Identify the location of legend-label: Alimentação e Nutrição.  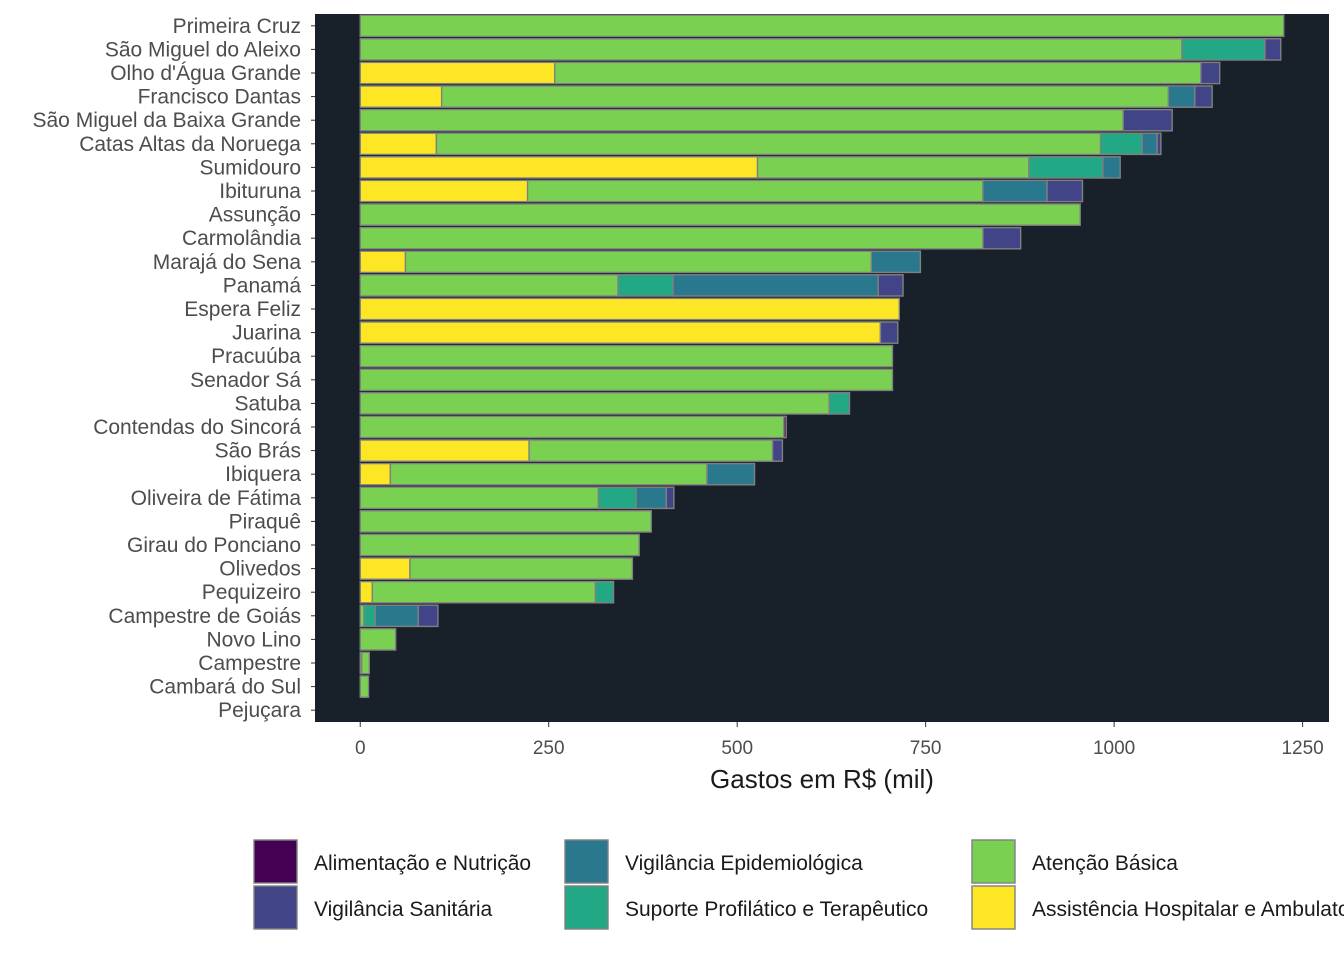
(422, 863).